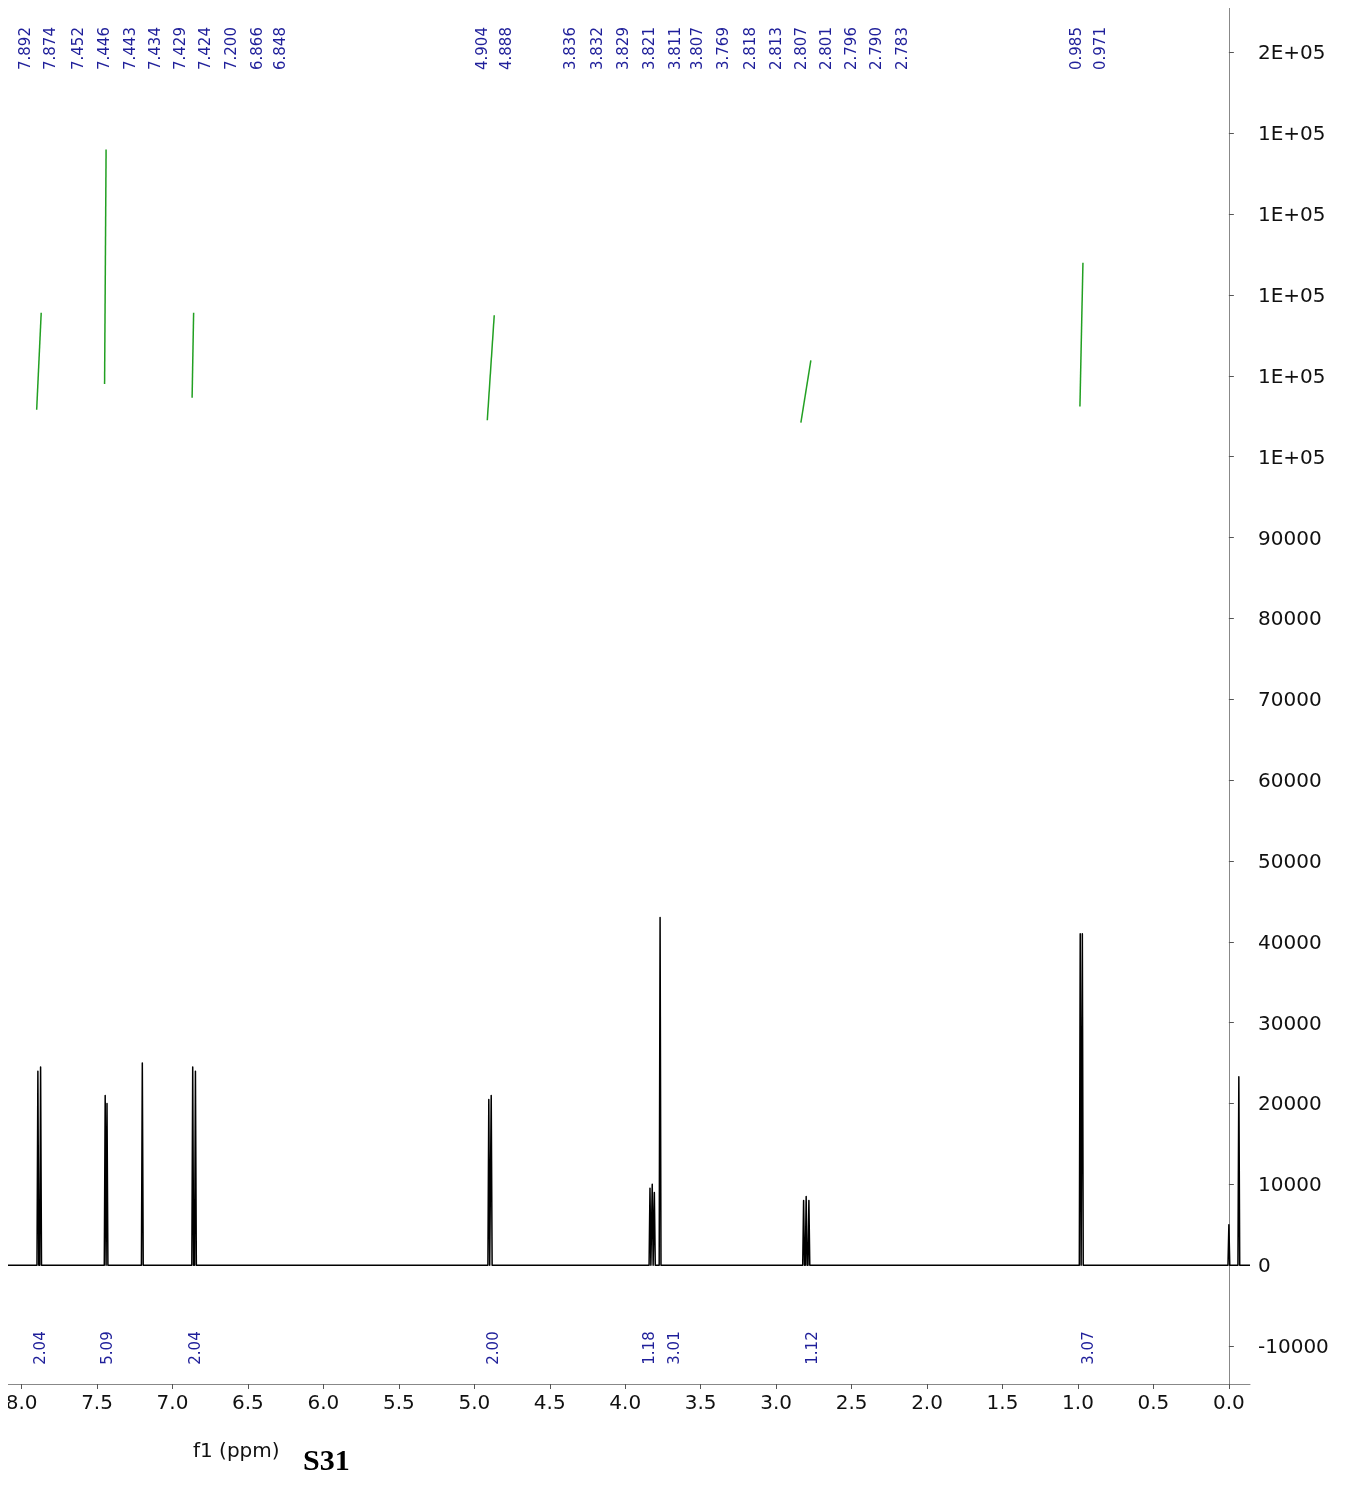 Image resolution: width=1353 pixels, height=1492 pixels. Describe the element at coordinates (723, 48) in the screenshot. I see `annotation: 3.769` at that location.